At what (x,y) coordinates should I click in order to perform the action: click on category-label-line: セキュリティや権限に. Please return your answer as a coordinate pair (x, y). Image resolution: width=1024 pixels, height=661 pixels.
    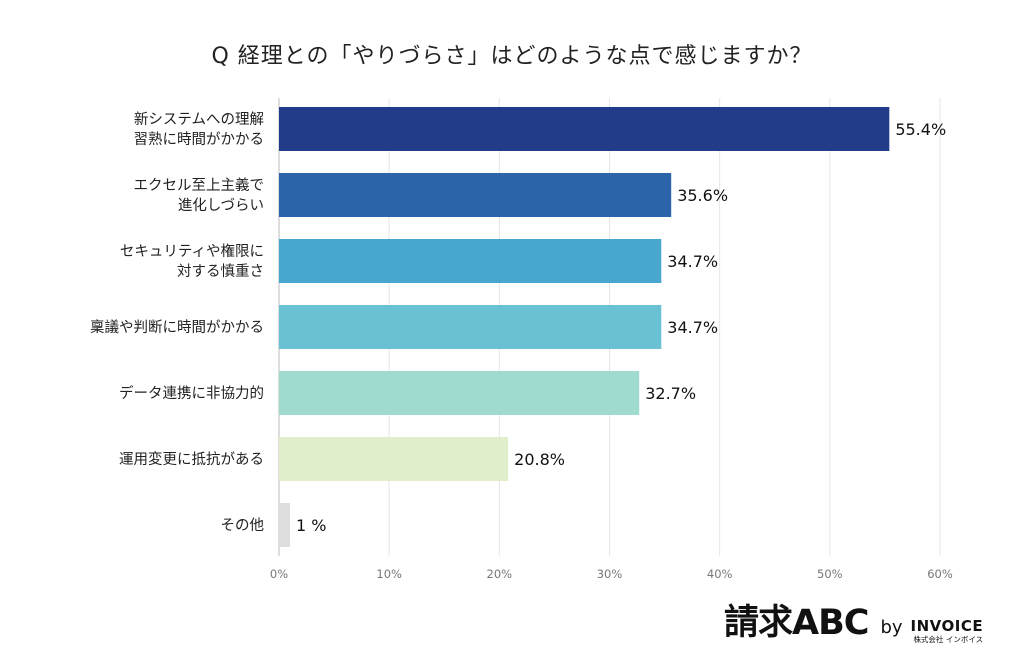
    Looking at the image, I should click on (192, 251).